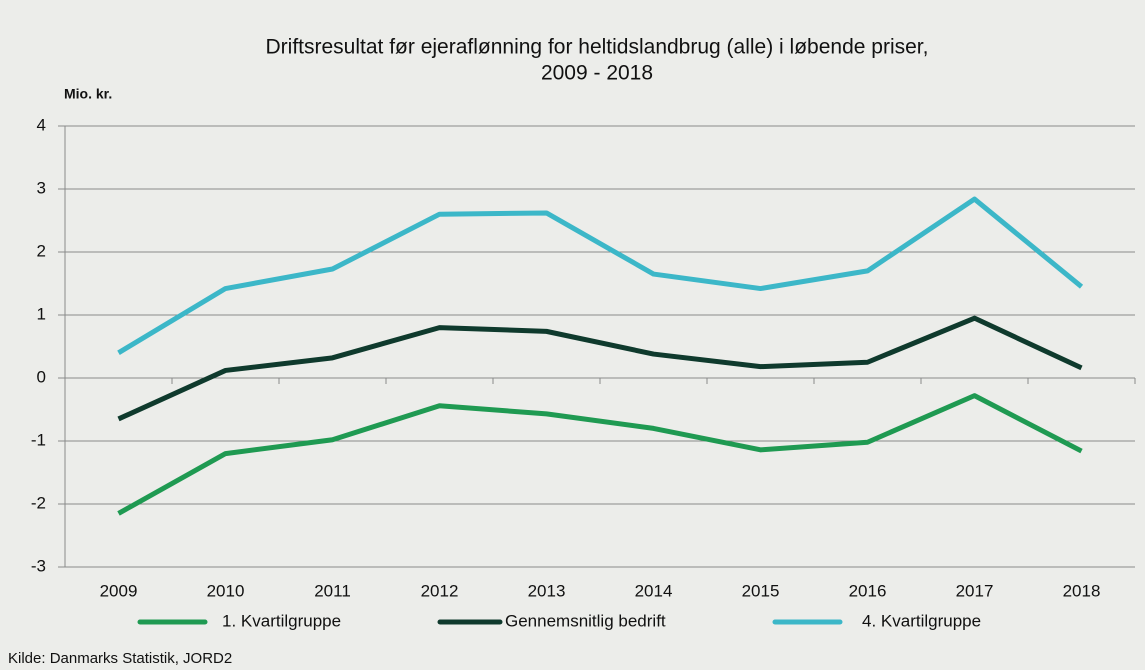  I want to click on x-tick-label: 2012, so click(440, 590).